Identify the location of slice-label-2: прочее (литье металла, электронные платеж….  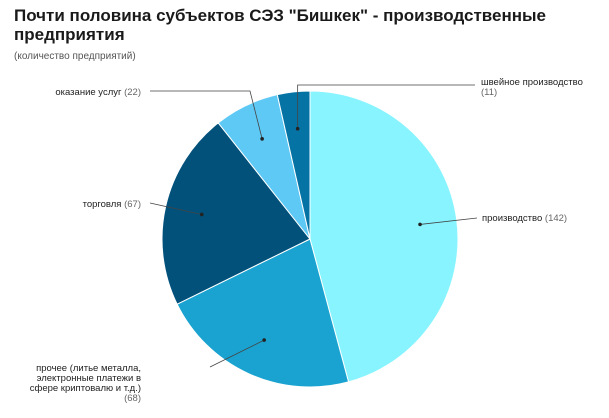
(85, 383).